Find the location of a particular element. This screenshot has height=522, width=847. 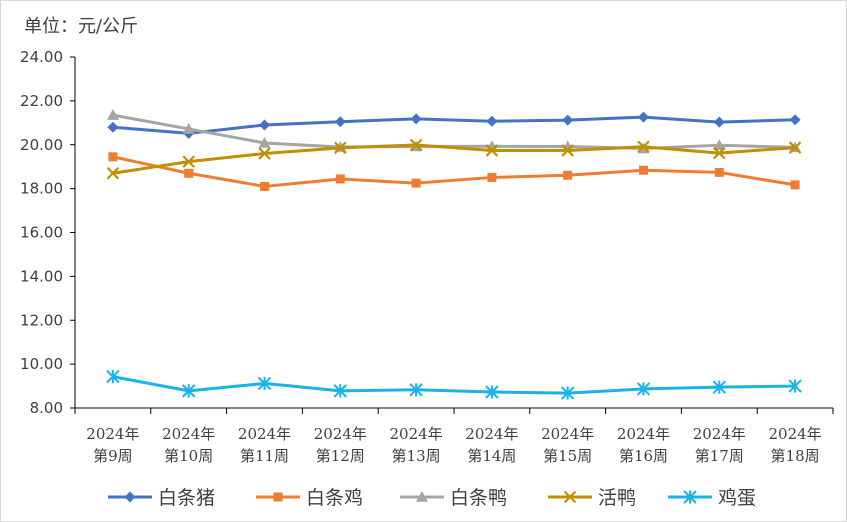

y-tick-label: 22.00 is located at coordinates (41, 101).